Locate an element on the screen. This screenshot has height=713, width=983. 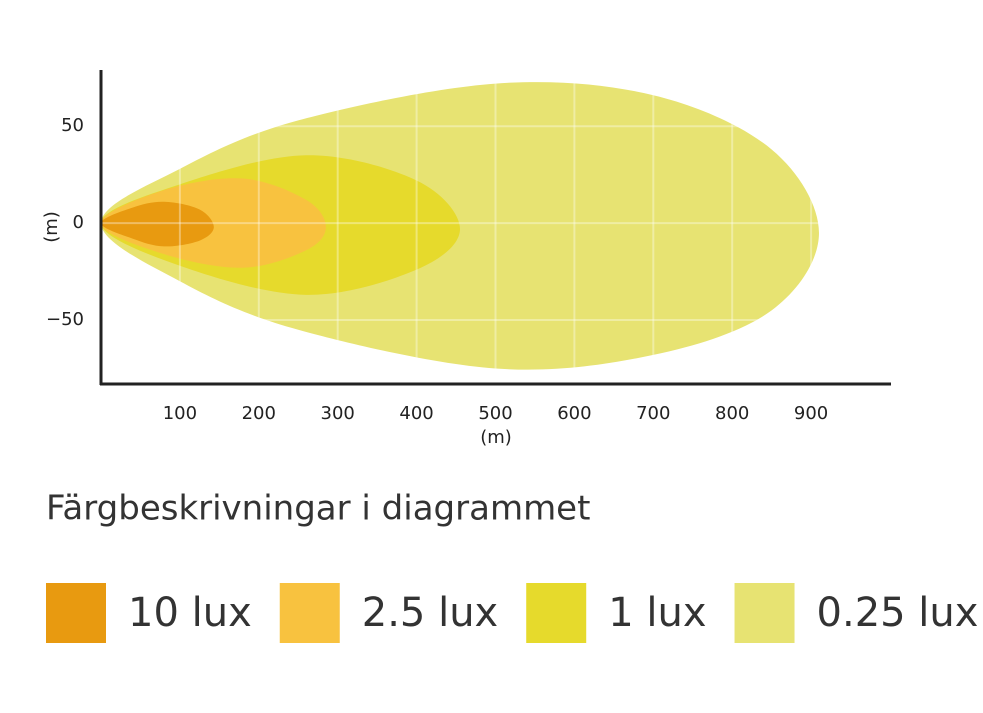
legend-label: 2.5 lux is located at coordinates (430, 613).